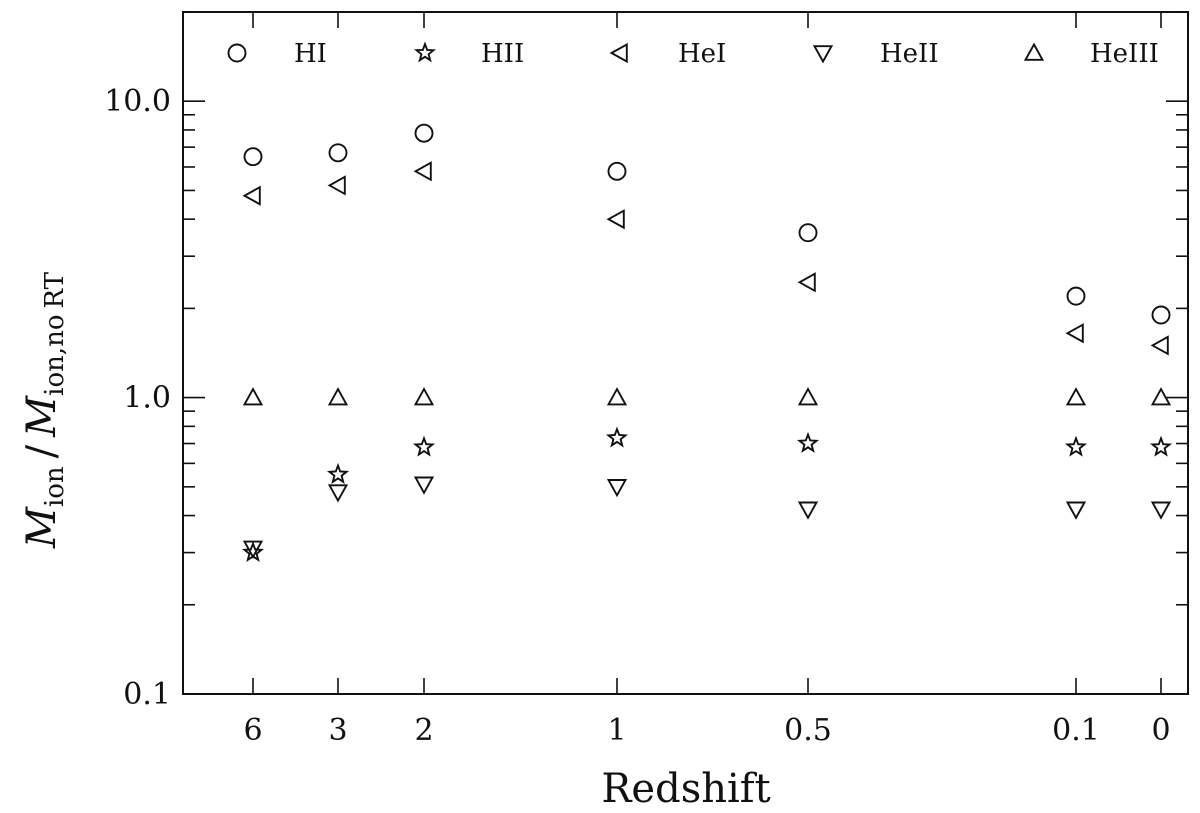 The image size is (1200, 813). Describe the element at coordinates (808, 730) in the screenshot. I see `x-tick-label: 0.5` at that location.